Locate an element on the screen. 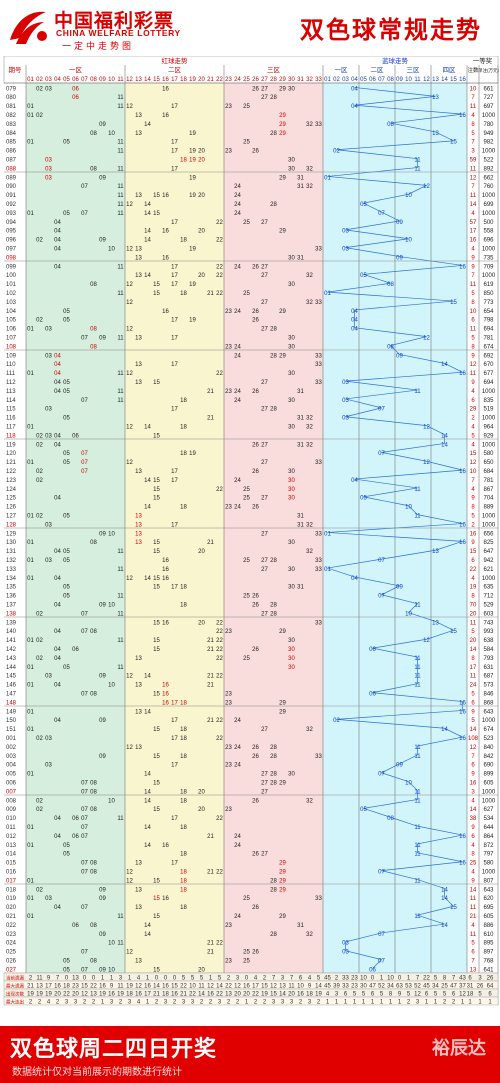 The height and width of the screenshot is (1083, 500). blue-ball-value: 07 is located at coordinates (381, 410).